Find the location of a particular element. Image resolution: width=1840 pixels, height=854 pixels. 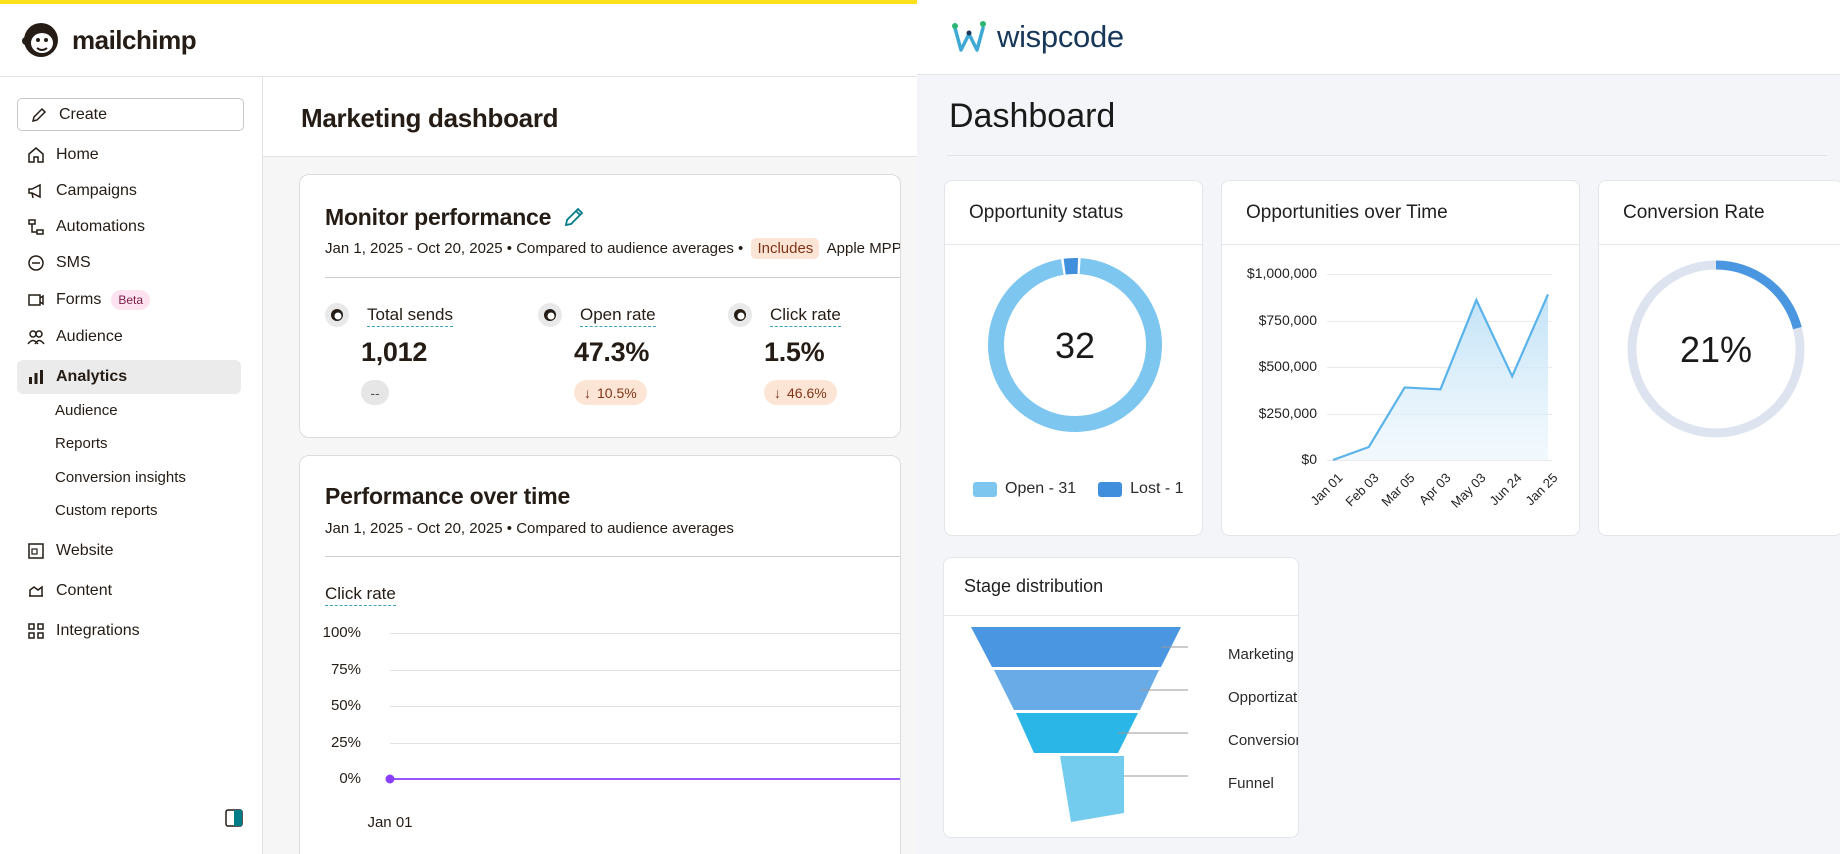

freddie-logo-icon is located at coordinates (41, 40).